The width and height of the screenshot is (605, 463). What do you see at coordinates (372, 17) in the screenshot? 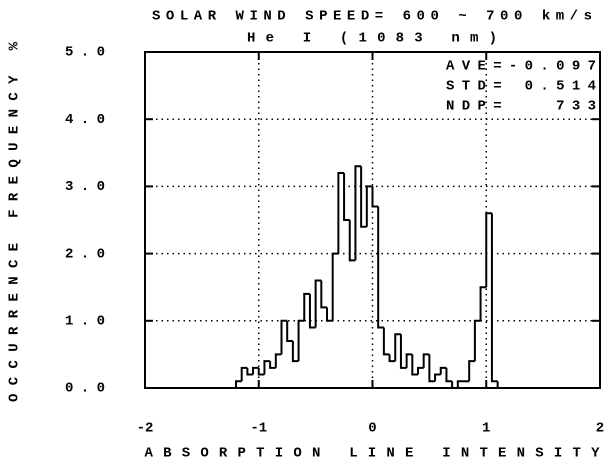
I see `chart-title: SOLAR WIND SPEED= 600 ~ 700 km/s` at bounding box center [372, 17].